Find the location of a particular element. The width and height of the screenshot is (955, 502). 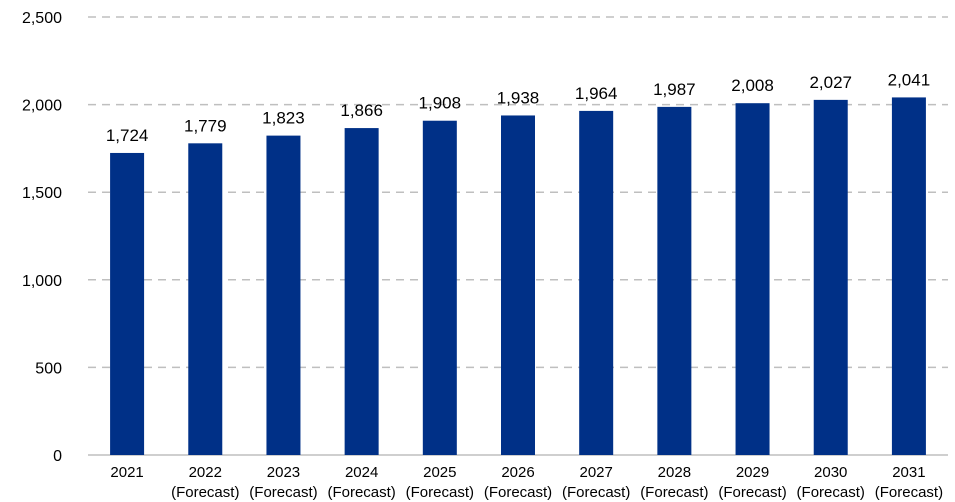

y-tick-label: 2,500 is located at coordinates (42, 18).